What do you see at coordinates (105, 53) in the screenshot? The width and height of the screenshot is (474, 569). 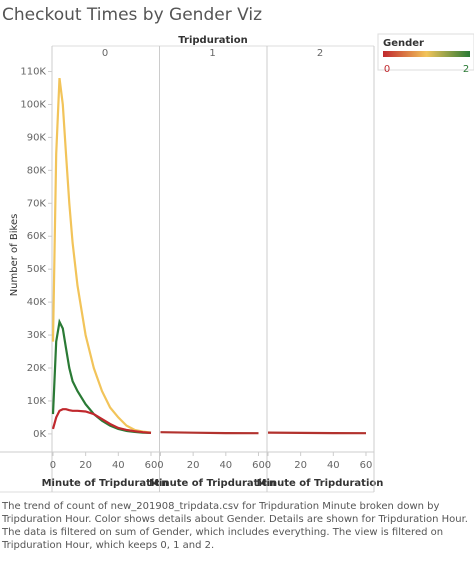 I see `panel-label: 0` at bounding box center [105, 53].